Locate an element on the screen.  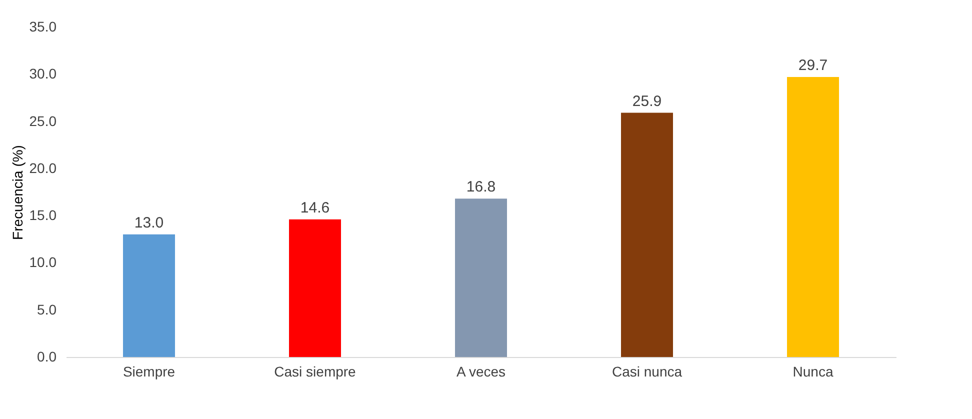
y-axis-title: Frecuencia (%) is located at coordinates (17, 192).